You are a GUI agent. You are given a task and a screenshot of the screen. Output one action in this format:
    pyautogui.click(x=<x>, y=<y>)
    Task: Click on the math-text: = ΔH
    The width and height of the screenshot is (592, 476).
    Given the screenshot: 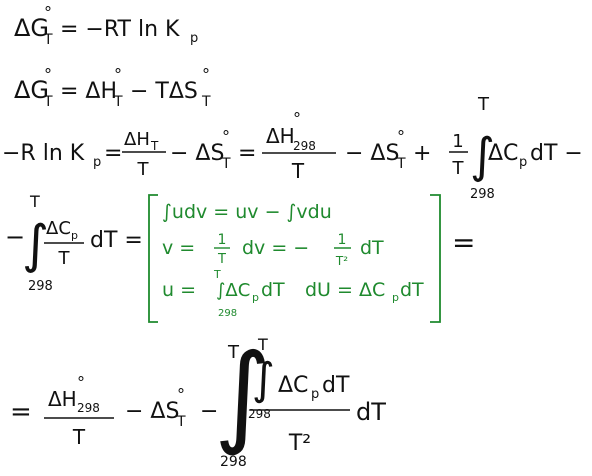 What is the action you would take?
    pyautogui.click(x=88, y=91)
    